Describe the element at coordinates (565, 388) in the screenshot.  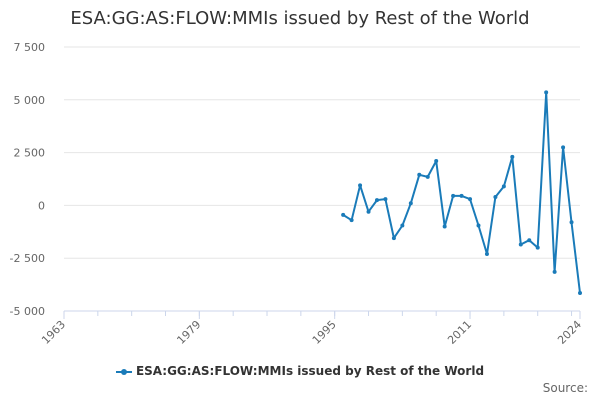
I see `source-label: Source:` at that location.